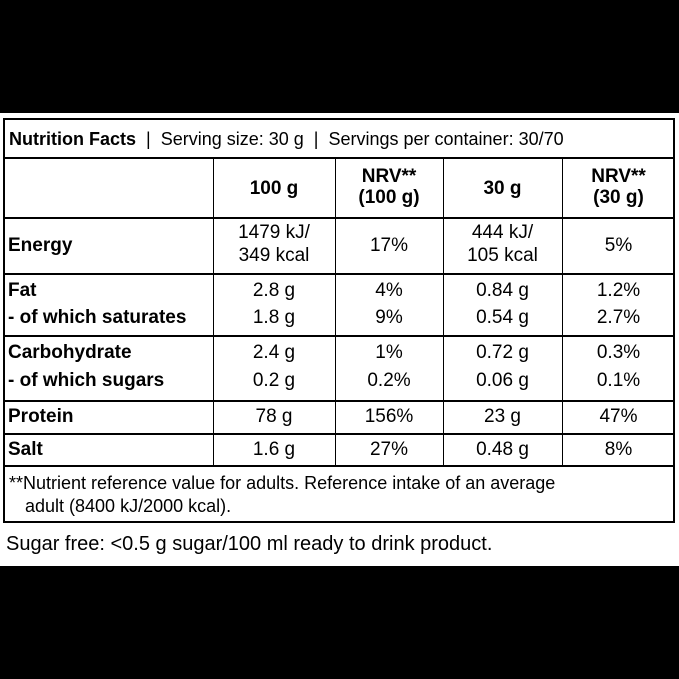 The image size is (679, 679). What do you see at coordinates (274, 416) in the screenshot?
I see `protein-100g: 78 g` at bounding box center [274, 416].